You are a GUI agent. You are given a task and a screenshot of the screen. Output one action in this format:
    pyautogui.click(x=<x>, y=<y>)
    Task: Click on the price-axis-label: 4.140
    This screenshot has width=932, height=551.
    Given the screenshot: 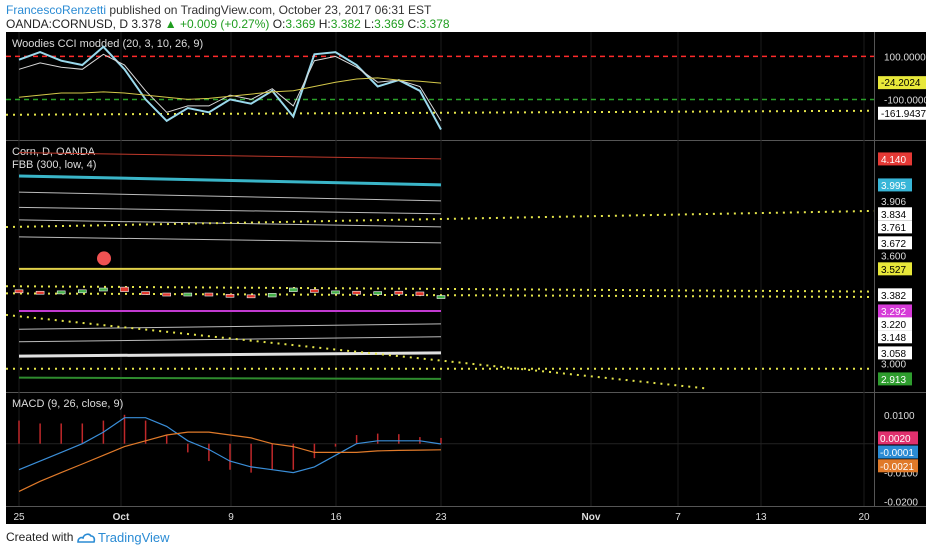 What is the action you would take?
    pyautogui.click(x=893, y=160)
    